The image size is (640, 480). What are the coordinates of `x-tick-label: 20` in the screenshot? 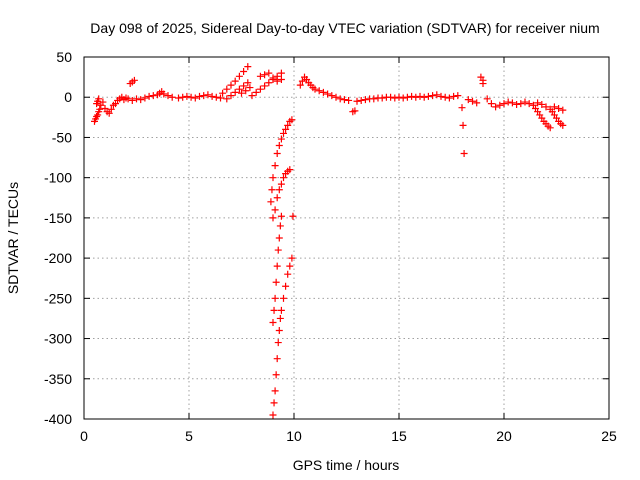 It's located at (504, 436).